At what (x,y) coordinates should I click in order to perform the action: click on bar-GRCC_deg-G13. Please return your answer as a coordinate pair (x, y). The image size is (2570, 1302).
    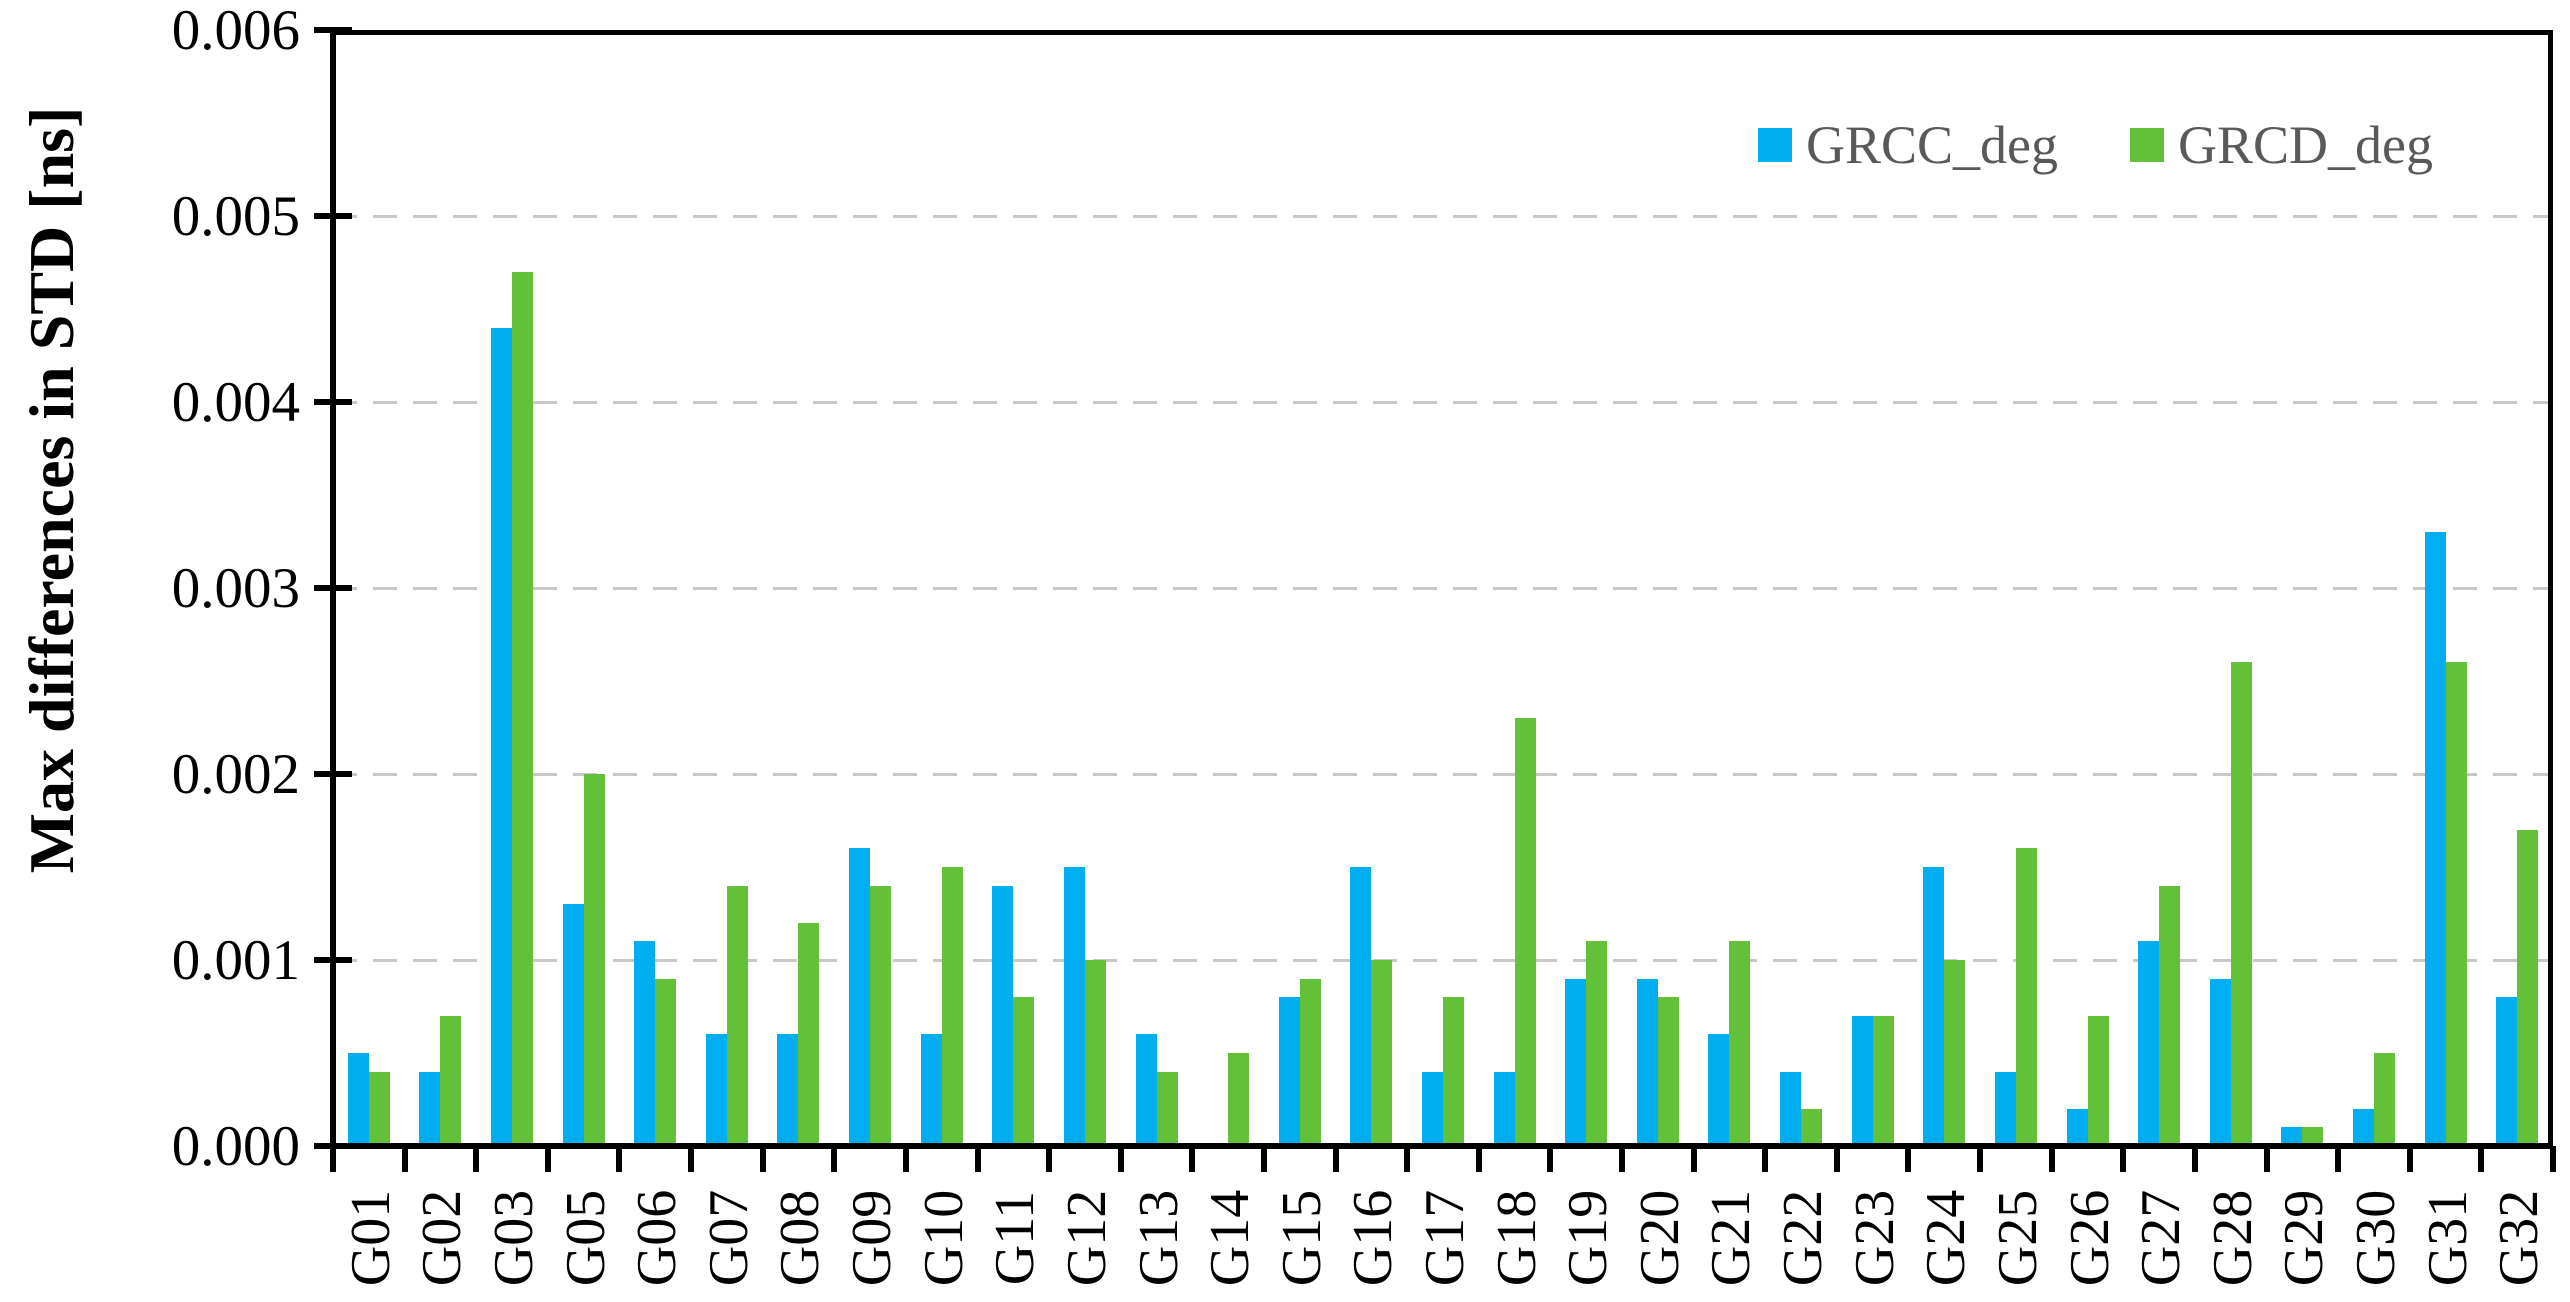
    Looking at the image, I should click on (1146, 1090).